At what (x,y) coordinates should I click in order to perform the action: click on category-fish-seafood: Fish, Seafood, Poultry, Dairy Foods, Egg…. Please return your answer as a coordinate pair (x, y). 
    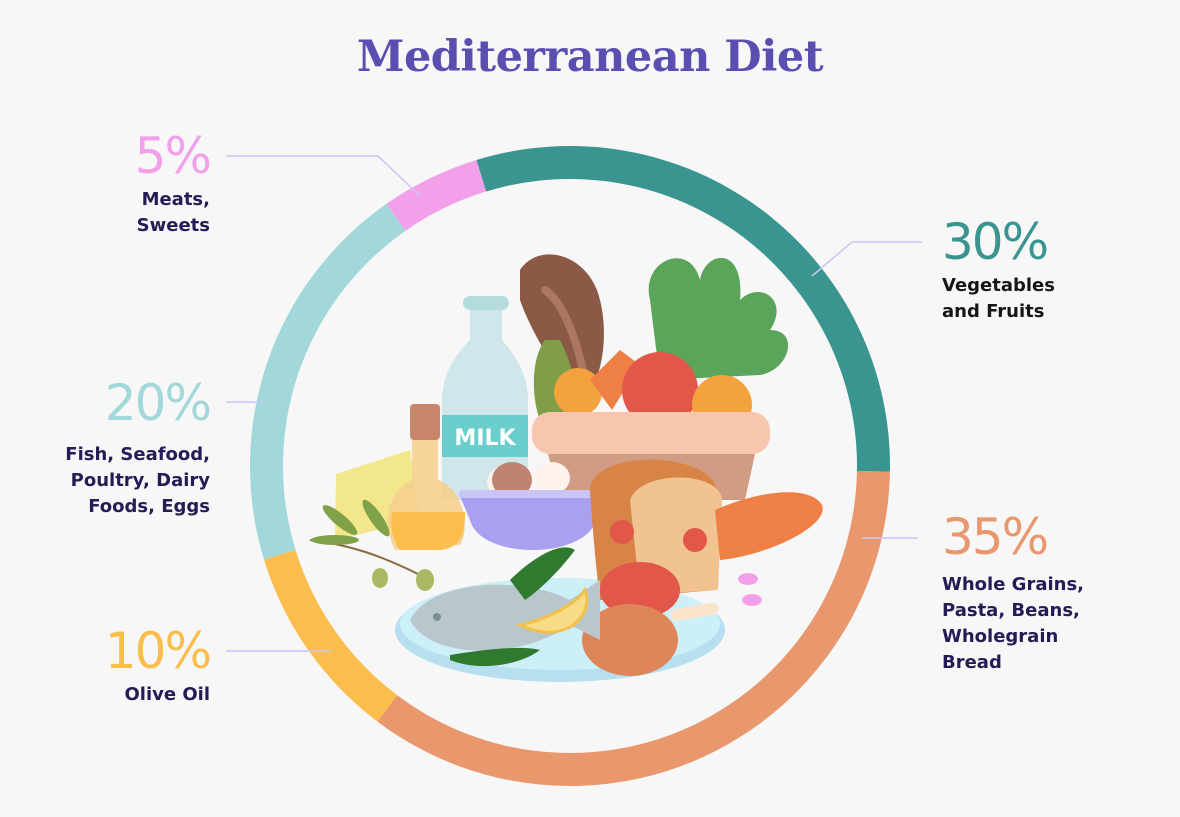
    Looking at the image, I should click on (137, 480).